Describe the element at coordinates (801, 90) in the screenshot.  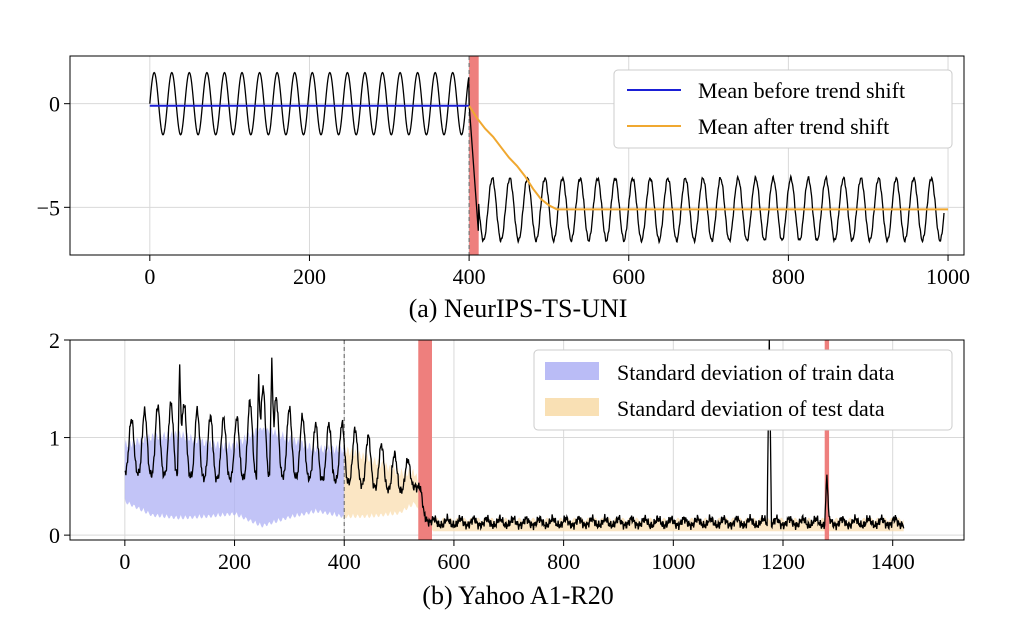
I see `legend-label-mean-before: Mean before trend shift` at that location.